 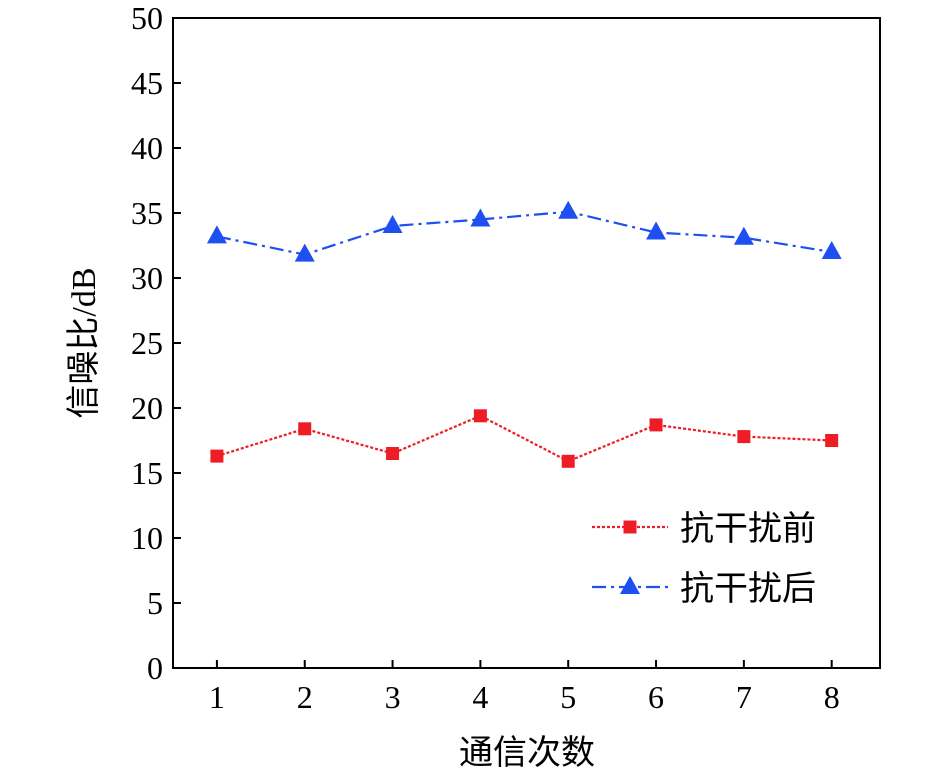 What do you see at coordinates (527, 753) in the screenshot?
I see `x-axis-label: 通信次数` at bounding box center [527, 753].